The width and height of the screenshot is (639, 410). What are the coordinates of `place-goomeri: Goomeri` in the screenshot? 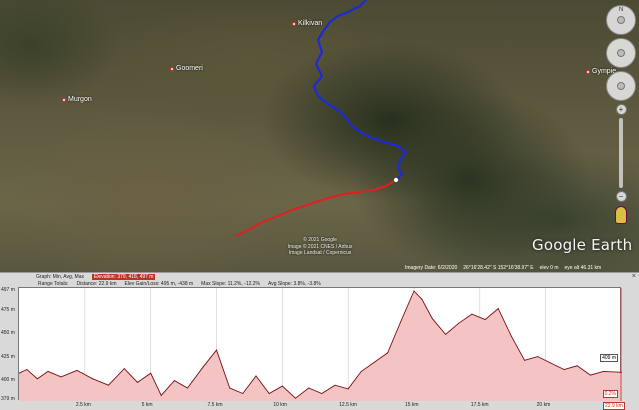 It's located at (186, 68).